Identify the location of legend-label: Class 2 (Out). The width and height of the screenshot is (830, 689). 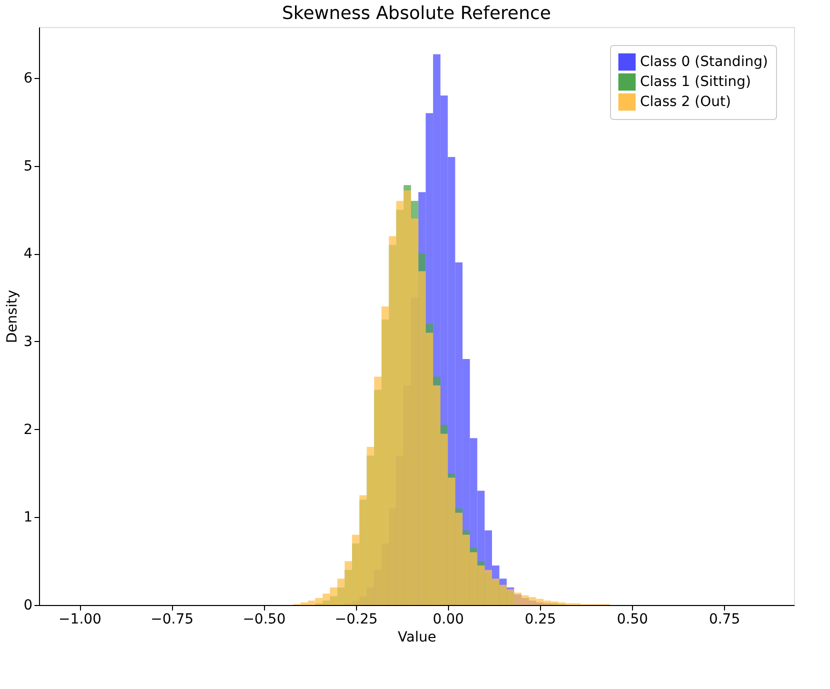
(685, 102).